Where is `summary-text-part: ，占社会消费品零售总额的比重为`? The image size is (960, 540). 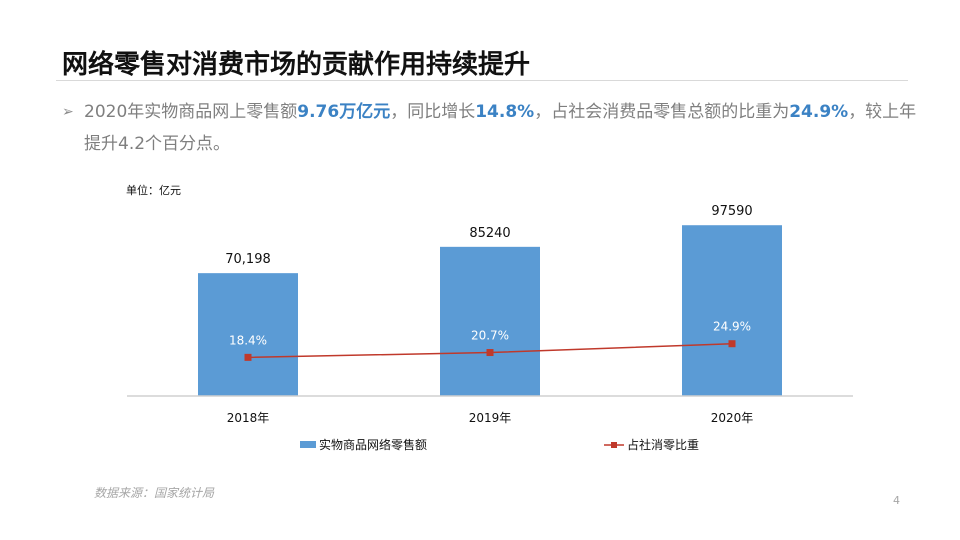
summary-text-part: ，占社会消费品零售总额的比重为 is located at coordinates (662, 112).